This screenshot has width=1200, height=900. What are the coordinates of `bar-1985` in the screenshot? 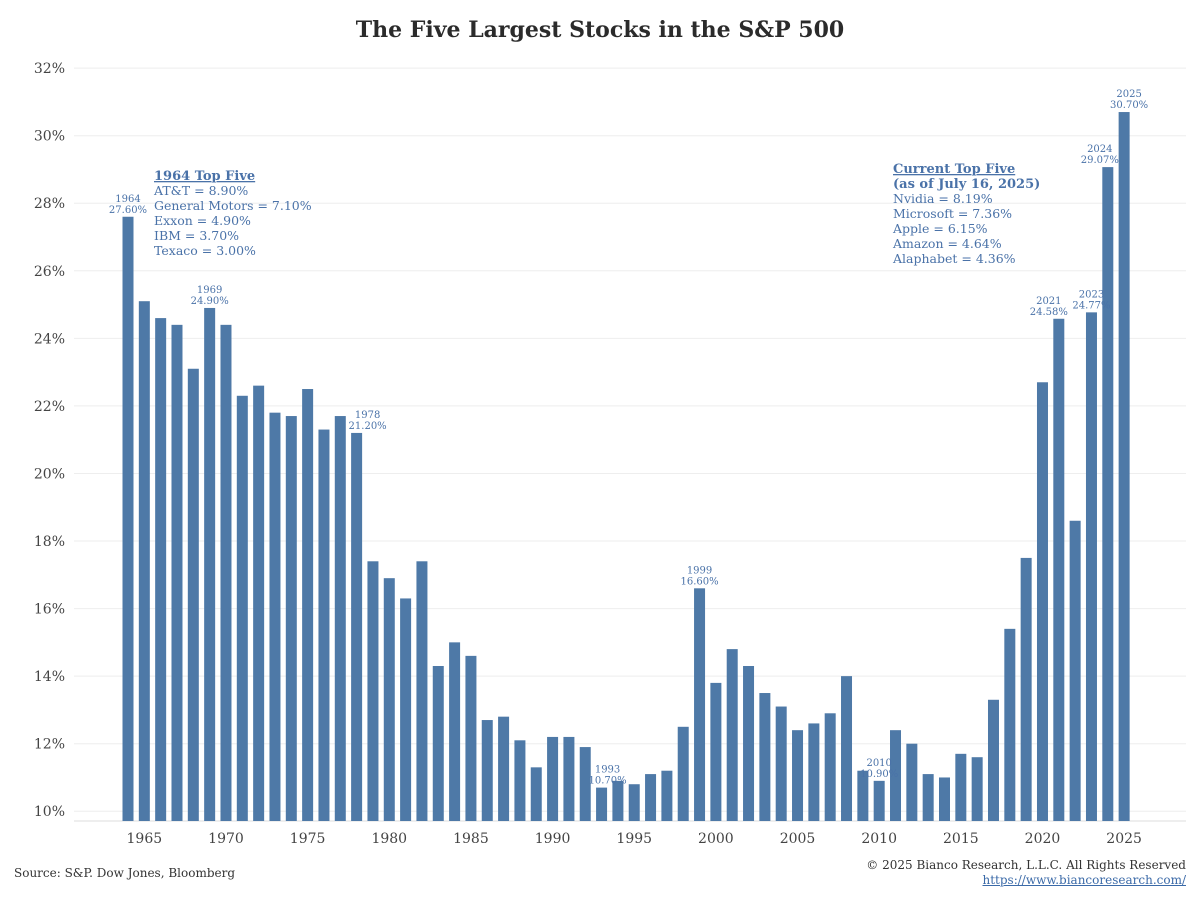 It's located at (471, 738).